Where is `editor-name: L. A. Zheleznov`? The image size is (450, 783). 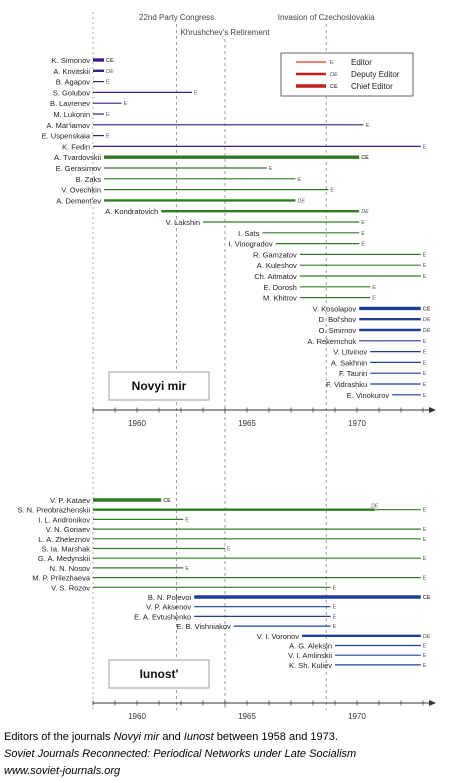
editor-name: L. A. Zheleznov is located at coordinates (64, 539).